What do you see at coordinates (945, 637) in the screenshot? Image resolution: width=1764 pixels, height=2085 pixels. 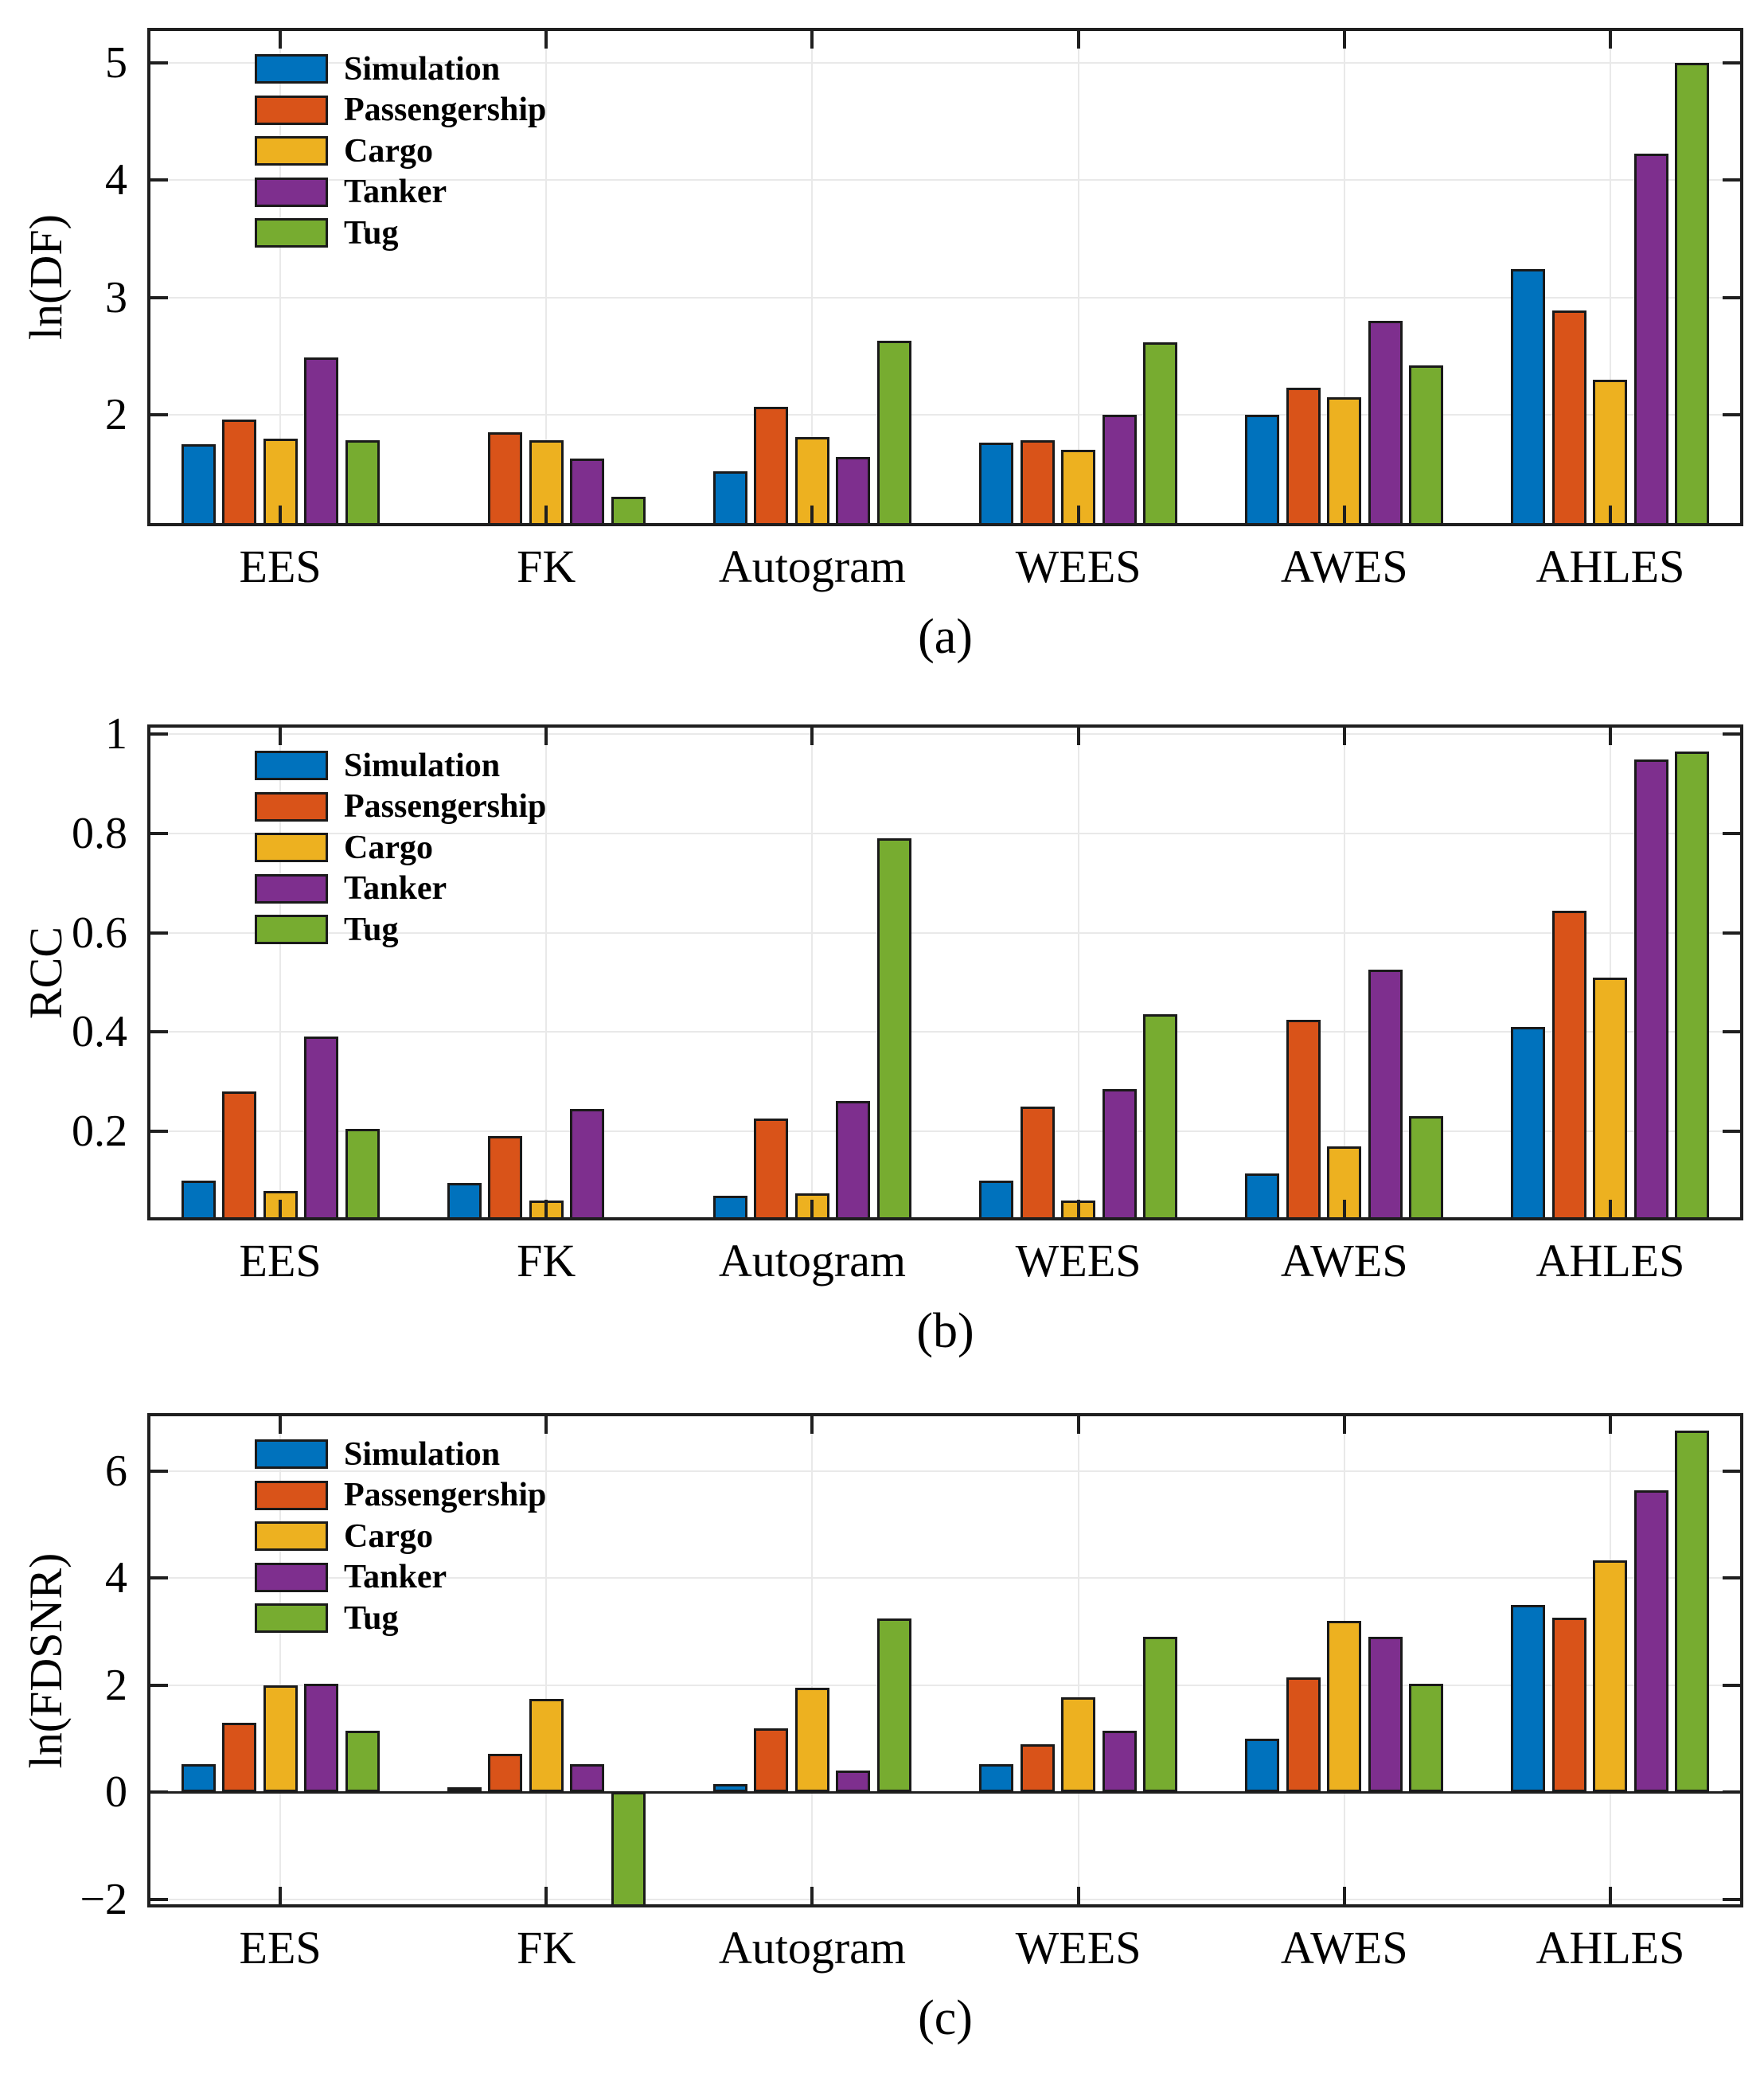 I see `panel-caption-a: (a)` at bounding box center [945, 637].